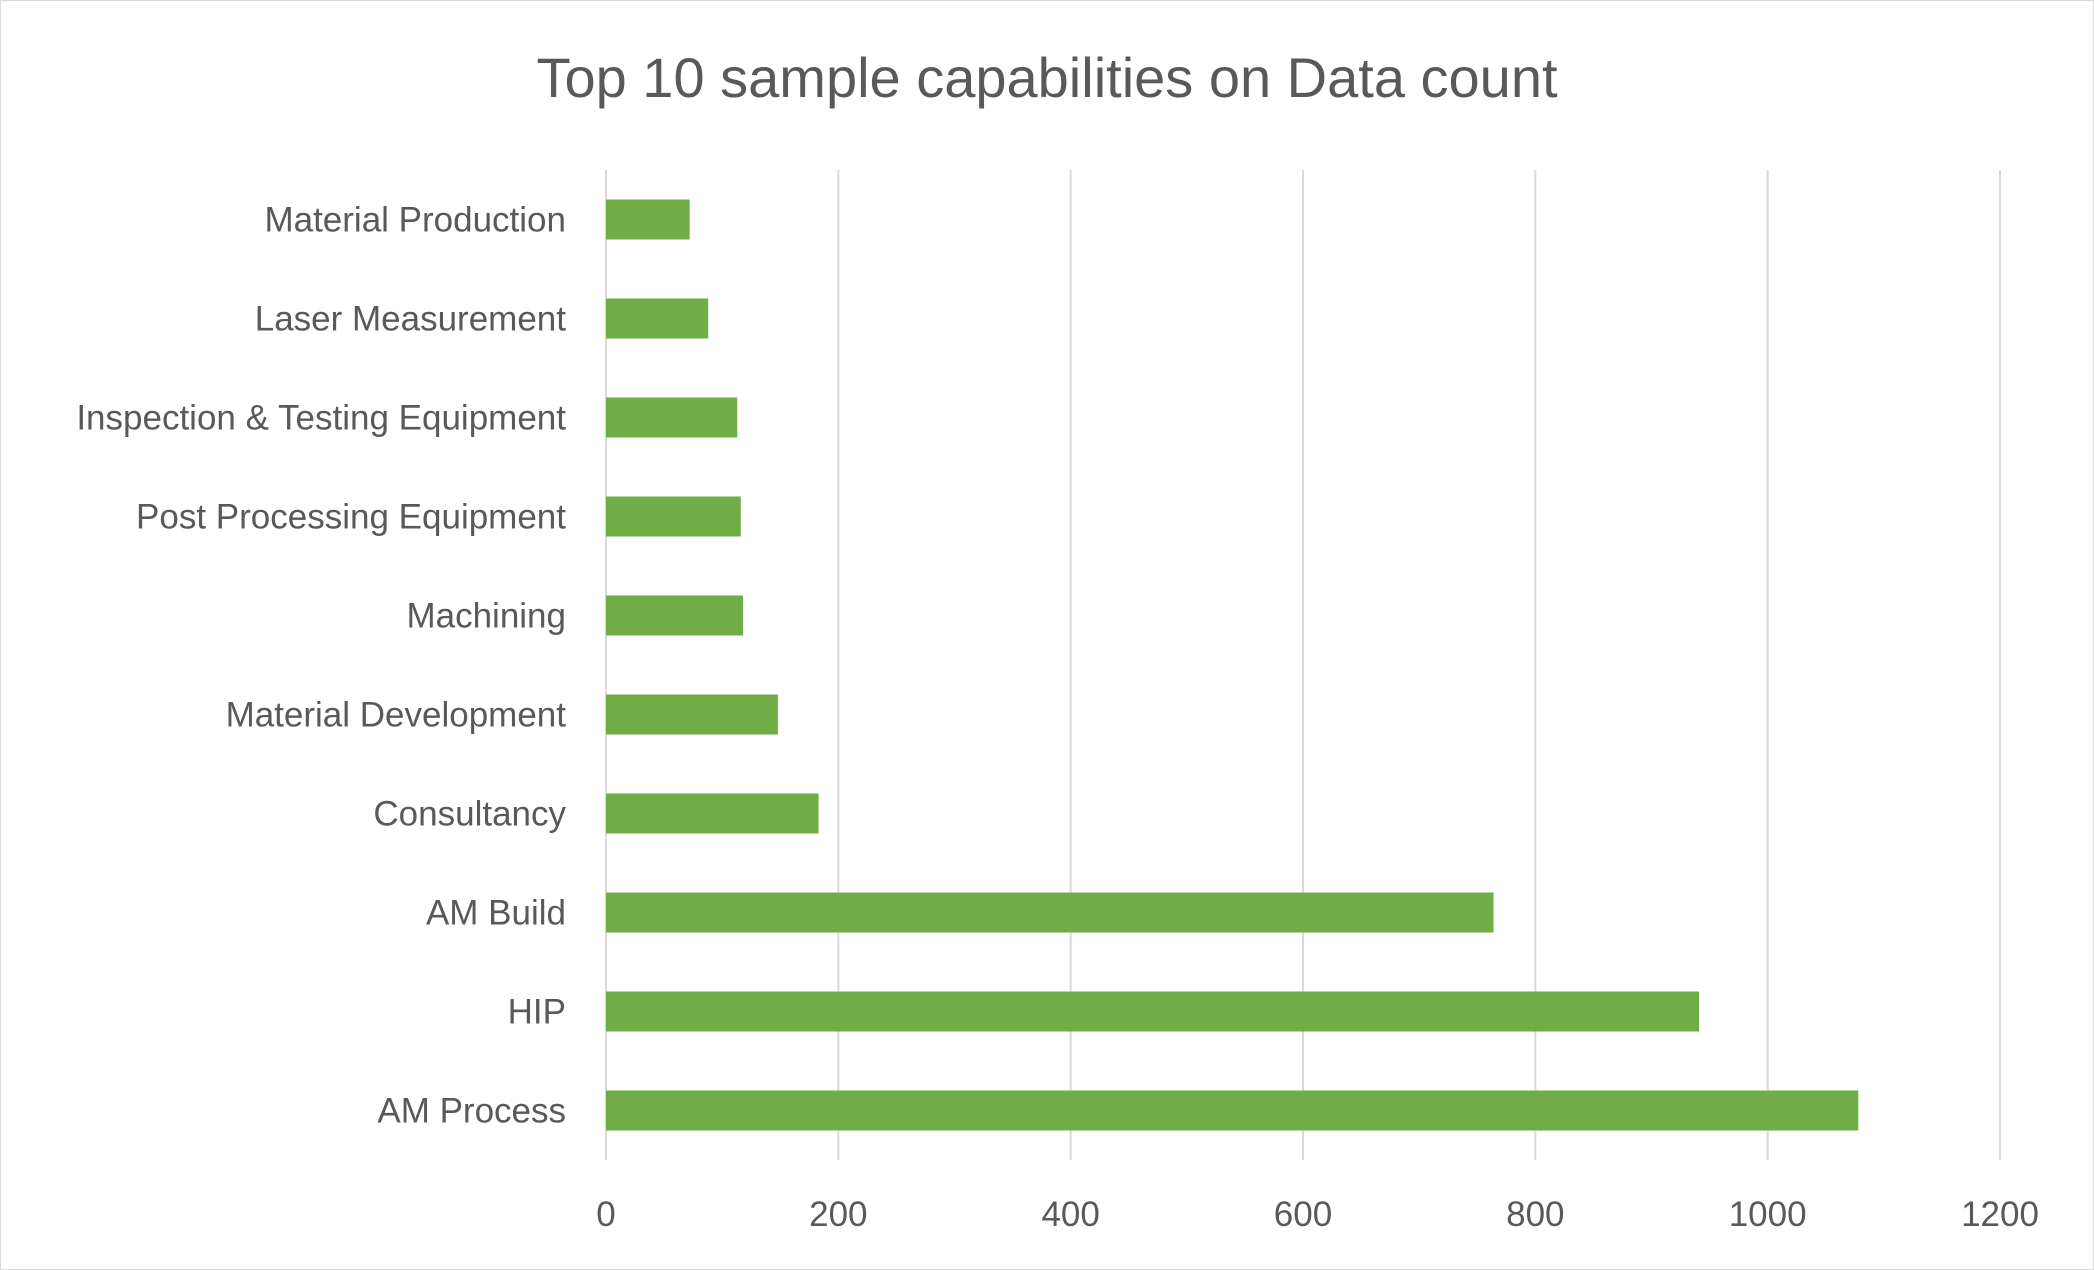  Describe the element at coordinates (838, 1214) in the screenshot. I see `x-tick-label: 200` at that location.